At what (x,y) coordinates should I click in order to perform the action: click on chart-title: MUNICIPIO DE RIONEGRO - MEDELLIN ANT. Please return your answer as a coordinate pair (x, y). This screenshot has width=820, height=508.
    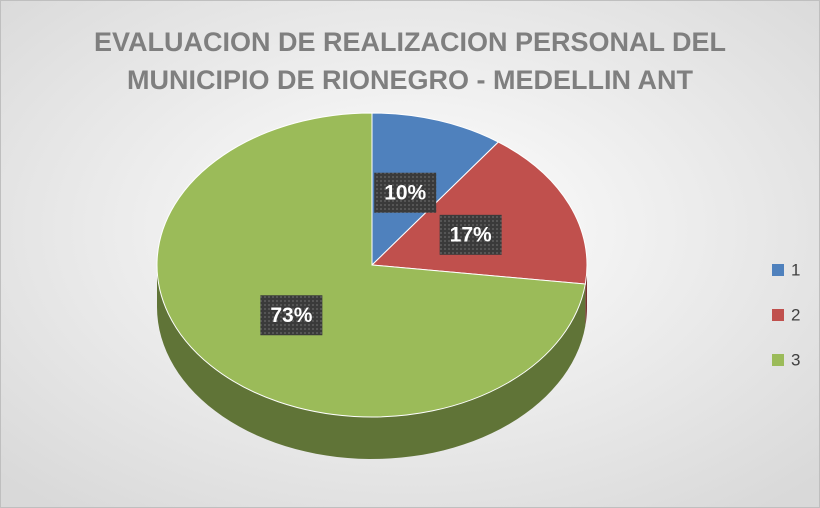
    Looking at the image, I should click on (410, 80).